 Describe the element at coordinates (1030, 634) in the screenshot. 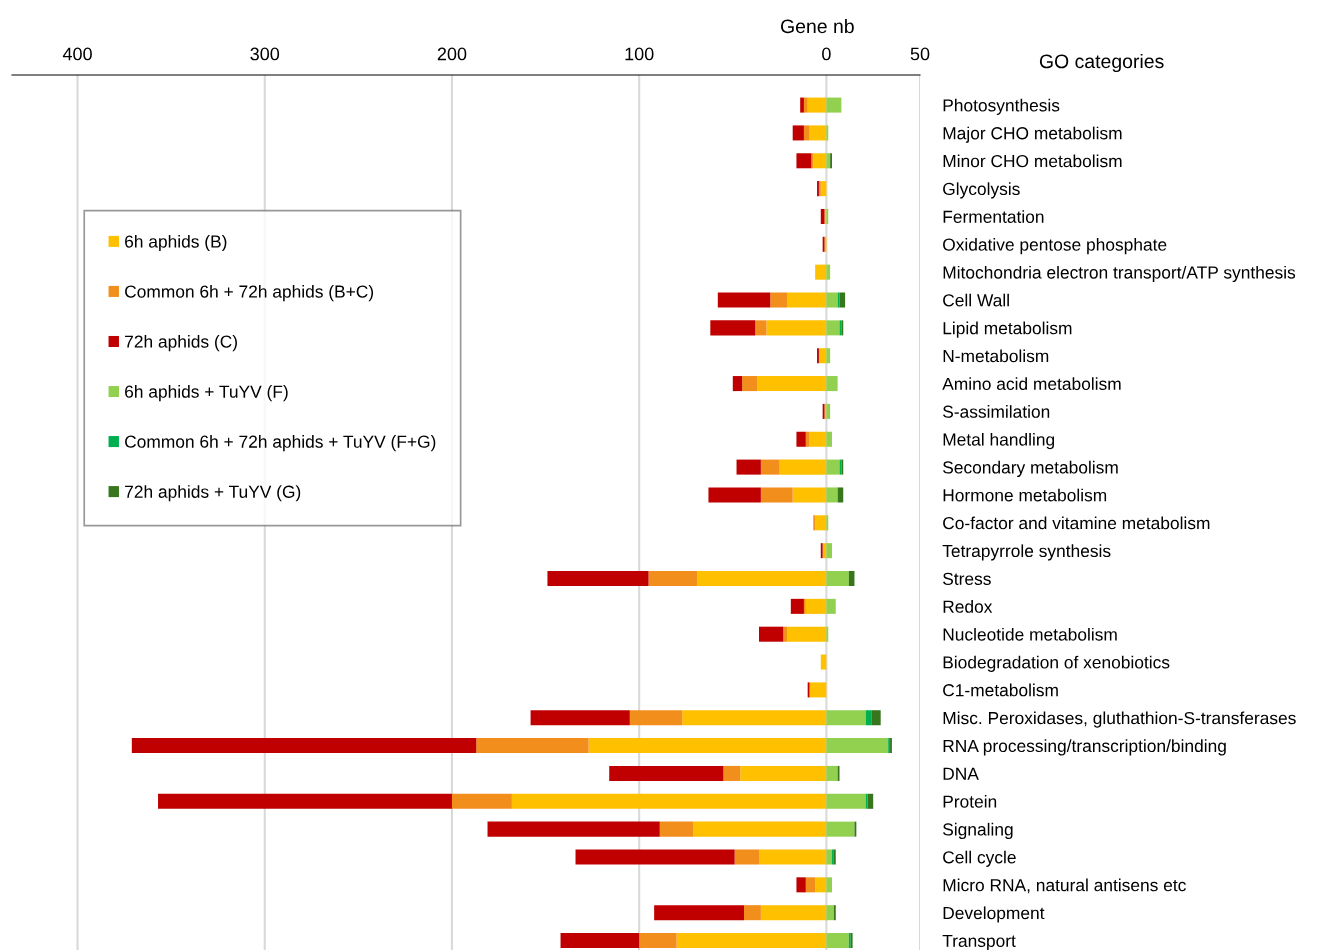

I see `y-tick-label: Nucleotide metabolism` at that location.